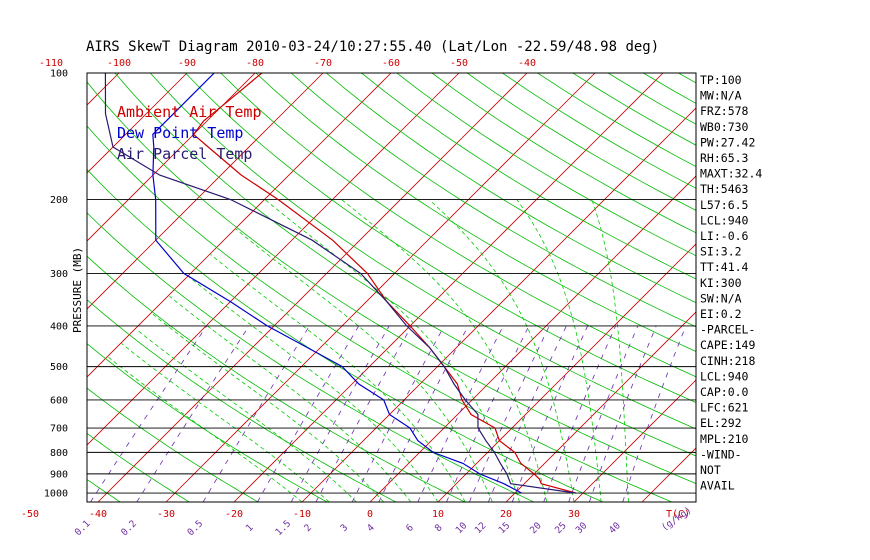 This screenshot has height=560, width=870. Describe the element at coordinates (59, 400) in the screenshot. I see `pressure-tick-label: 600` at that location.